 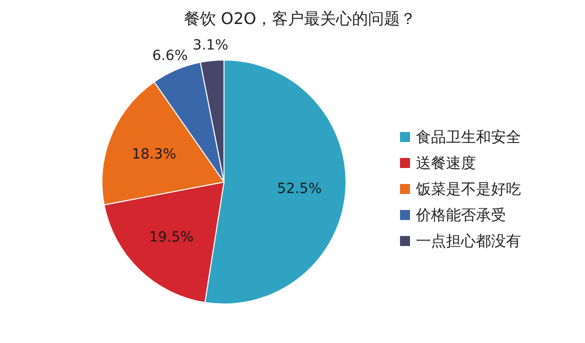 What do you see at coordinates (460, 215) in the screenshot?
I see `legend-label: 价格能否承受` at bounding box center [460, 215].